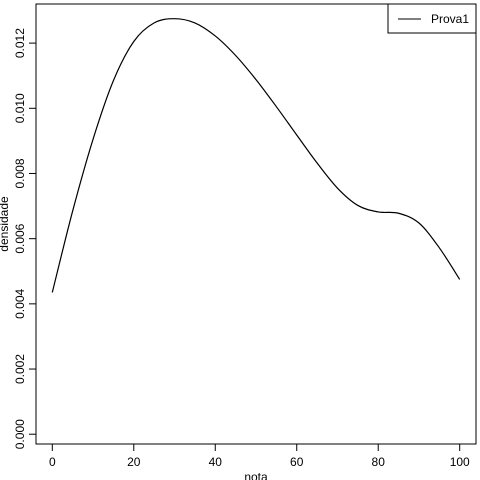 This screenshot has height=480, width=480. What do you see at coordinates (20, 369) in the screenshot?
I see `y-tick-label: 0.002` at bounding box center [20, 369].